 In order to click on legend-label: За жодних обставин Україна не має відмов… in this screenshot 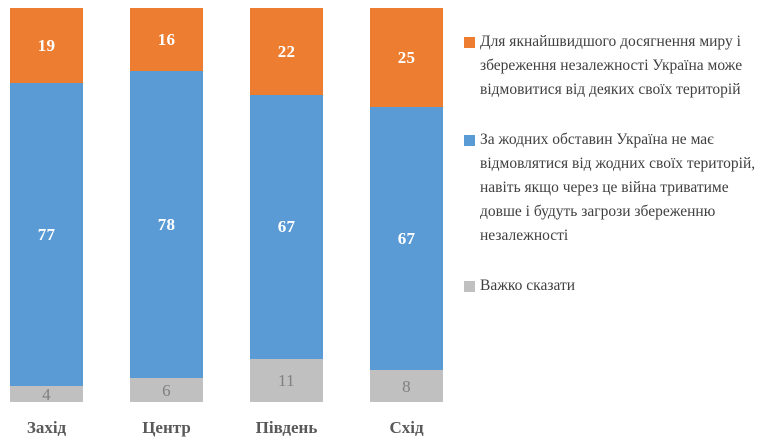, I will do `click(618, 187)`.